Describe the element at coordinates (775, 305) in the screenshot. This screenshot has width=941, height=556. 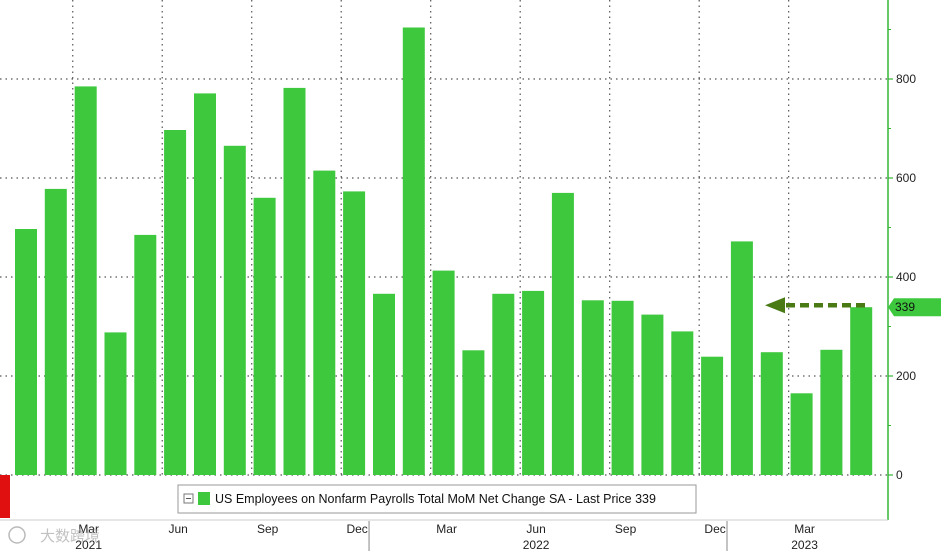
I see `last-price-arrow-head` at that location.